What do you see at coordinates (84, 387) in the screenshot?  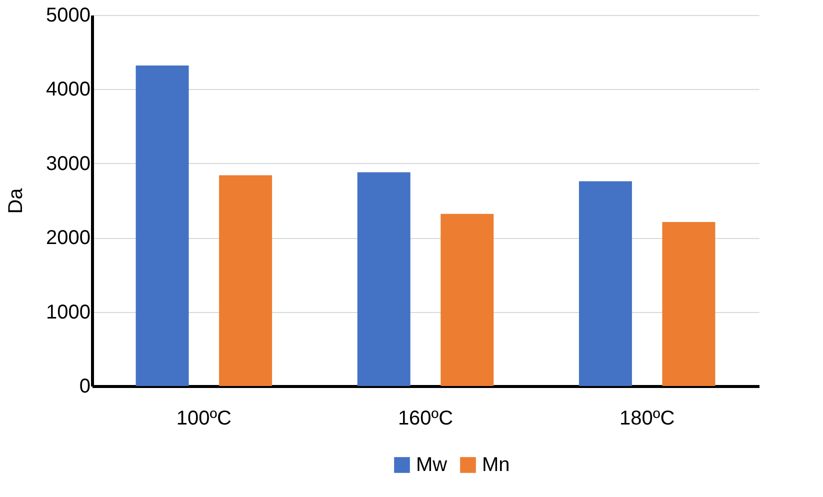 I see `y-tick-label: 0` at bounding box center [84, 387].